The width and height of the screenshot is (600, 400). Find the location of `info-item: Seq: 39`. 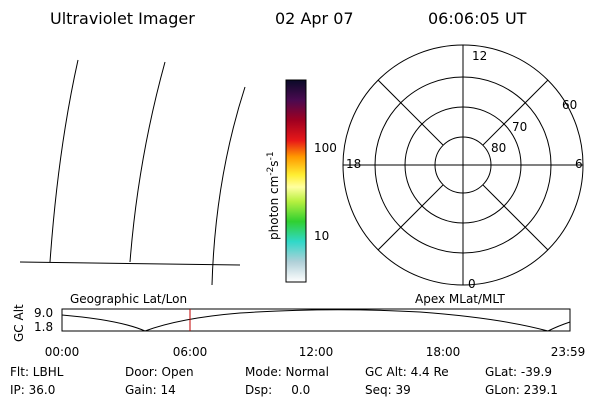

info-item: Seq: 39 is located at coordinates (388, 390).